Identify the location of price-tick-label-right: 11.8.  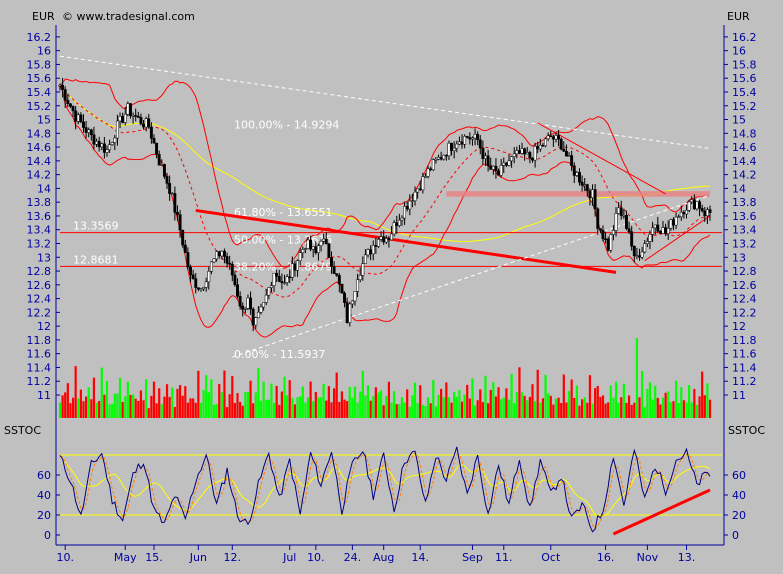
(744, 340).